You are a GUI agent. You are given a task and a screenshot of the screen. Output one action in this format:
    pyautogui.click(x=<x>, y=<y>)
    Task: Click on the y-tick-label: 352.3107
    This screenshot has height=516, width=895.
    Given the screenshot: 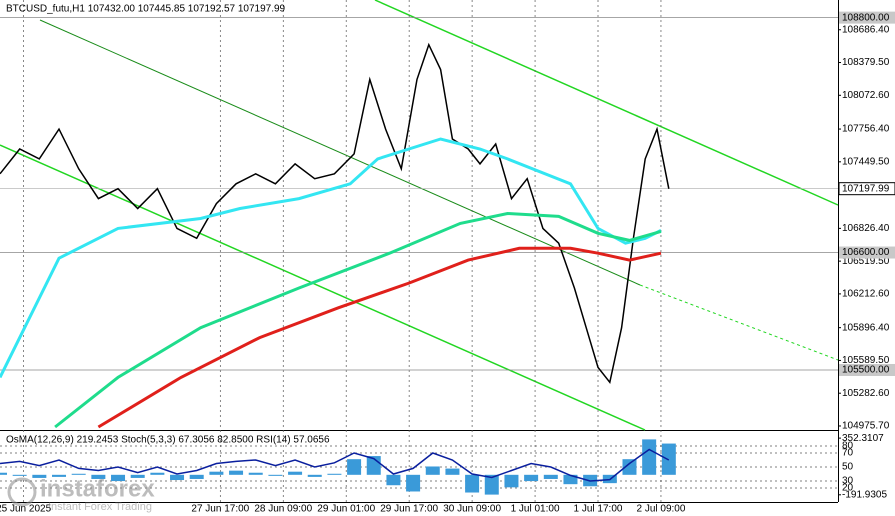 What is the action you would take?
    pyautogui.click(x=863, y=438)
    